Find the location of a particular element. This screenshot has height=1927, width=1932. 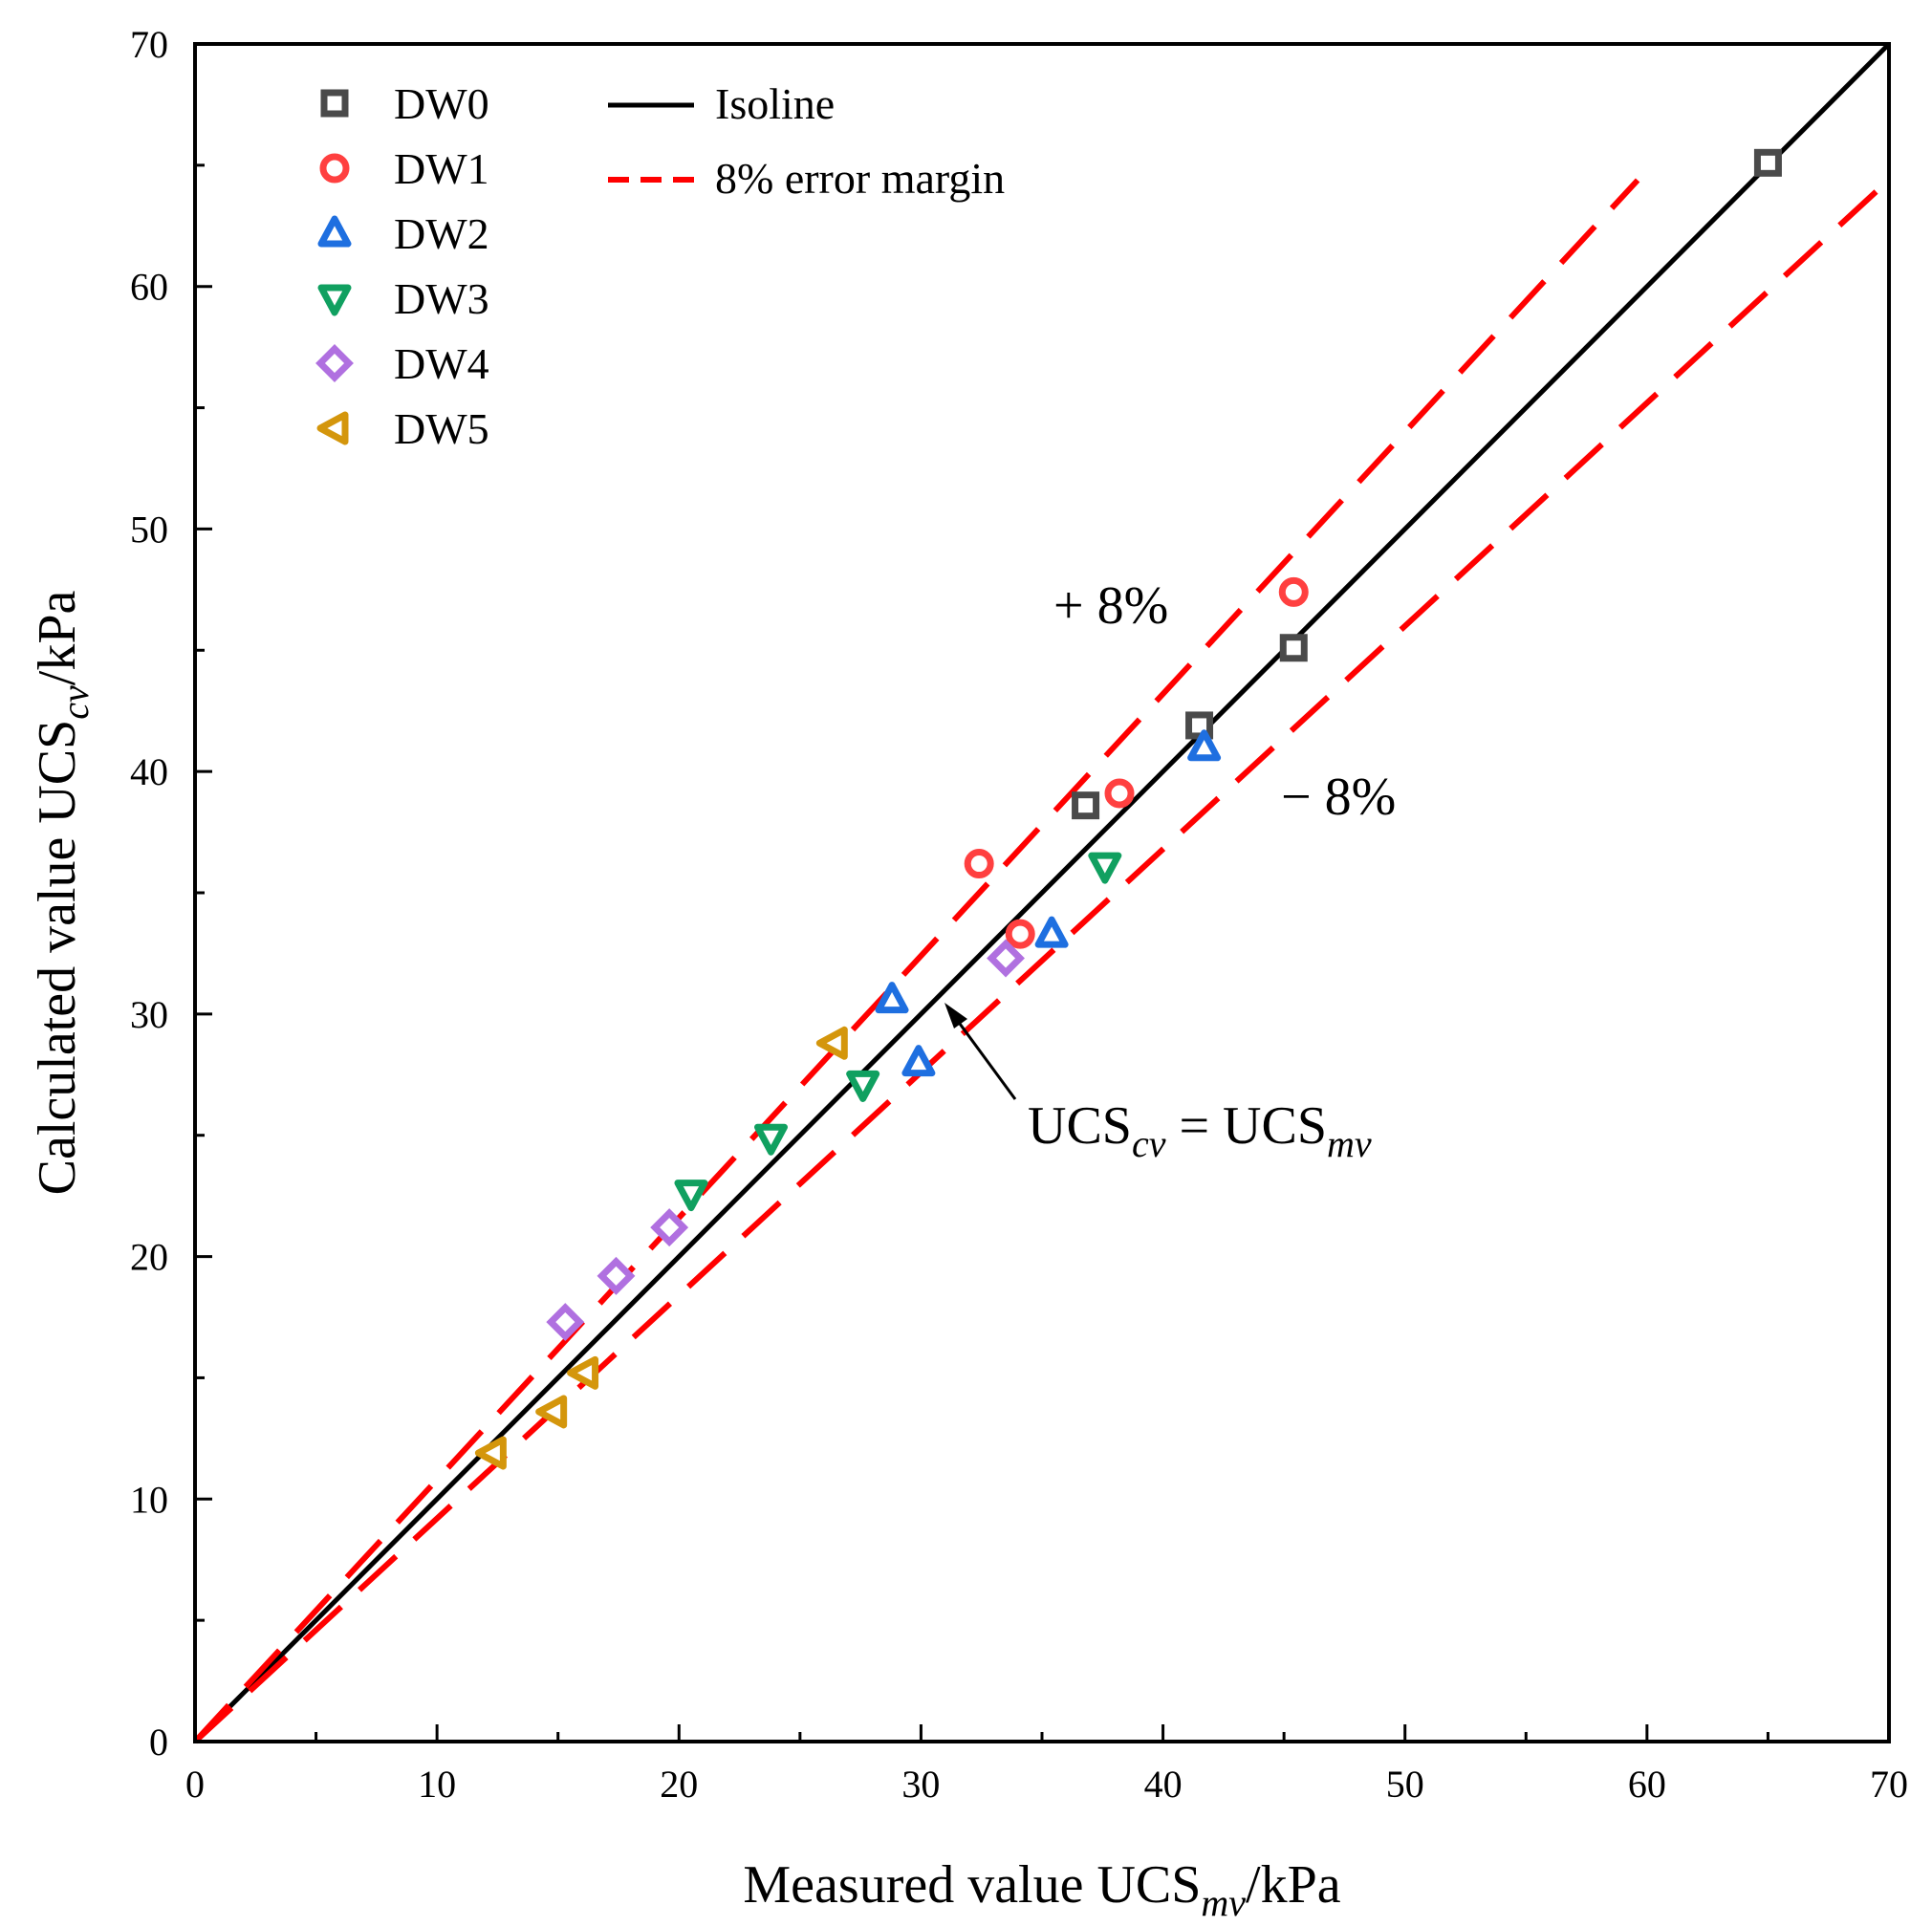

legend-marker-dw3 is located at coordinates (334, 300).